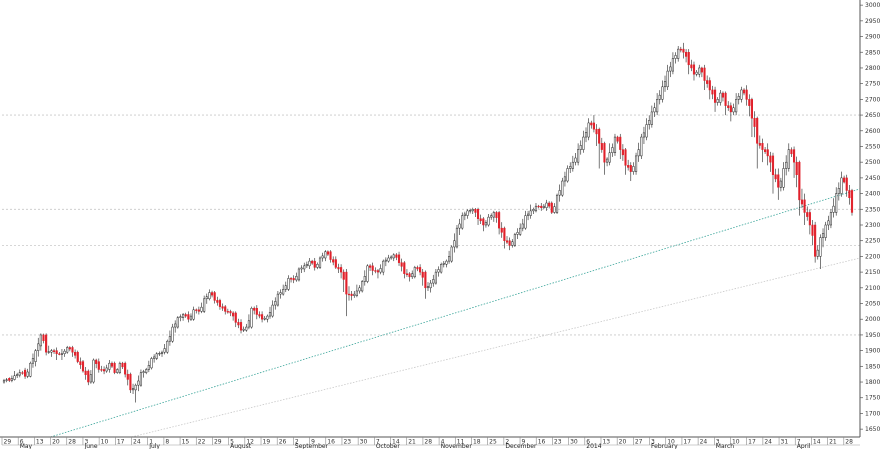 This screenshot has width=880, height=449. Describe the element at coordinates (90, 446) in the screenshot. I see `x-month-label: June` at that location.